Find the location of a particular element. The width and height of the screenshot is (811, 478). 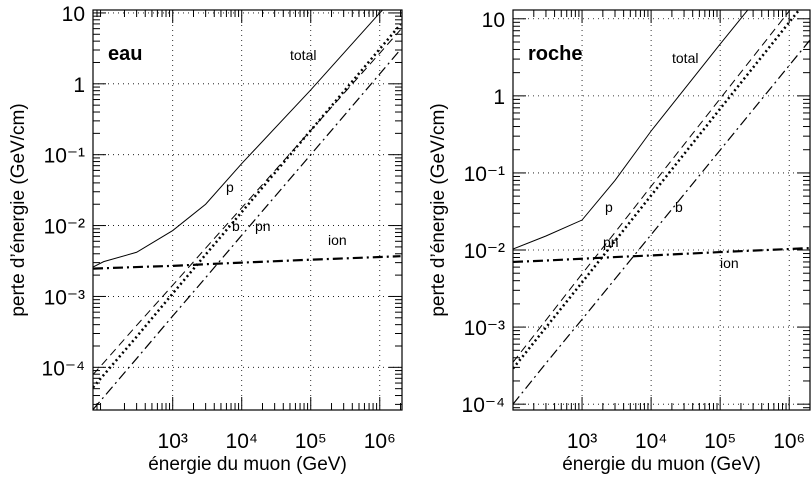

panel-title: roche is located at coordinates (555, 54).